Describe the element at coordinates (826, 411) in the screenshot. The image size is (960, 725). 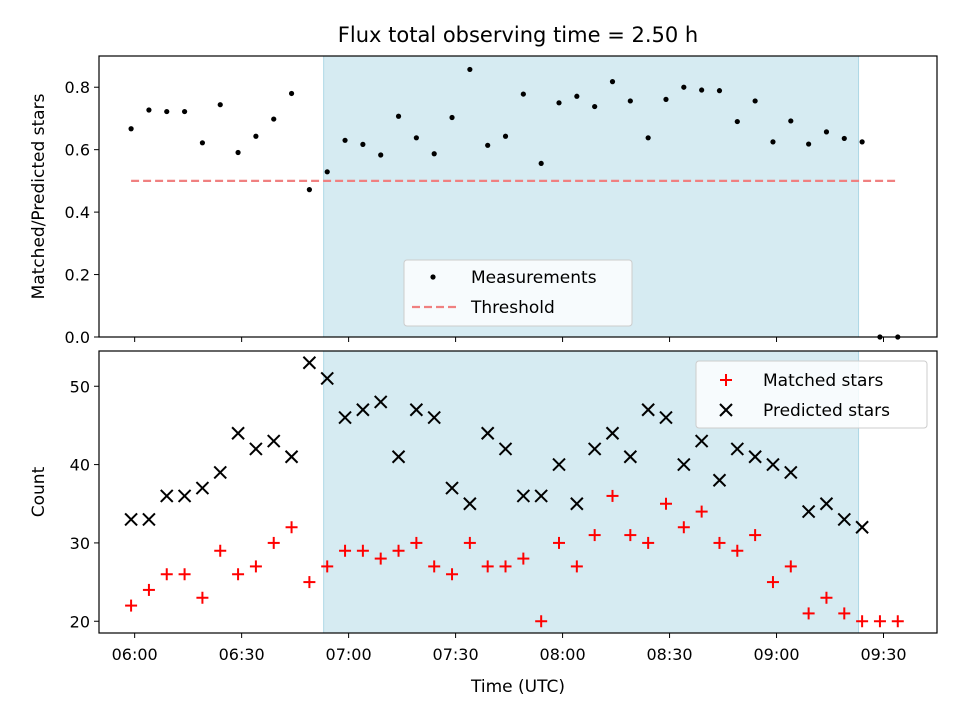
I see `legend-predicted-label: Predicted stars` at that location.